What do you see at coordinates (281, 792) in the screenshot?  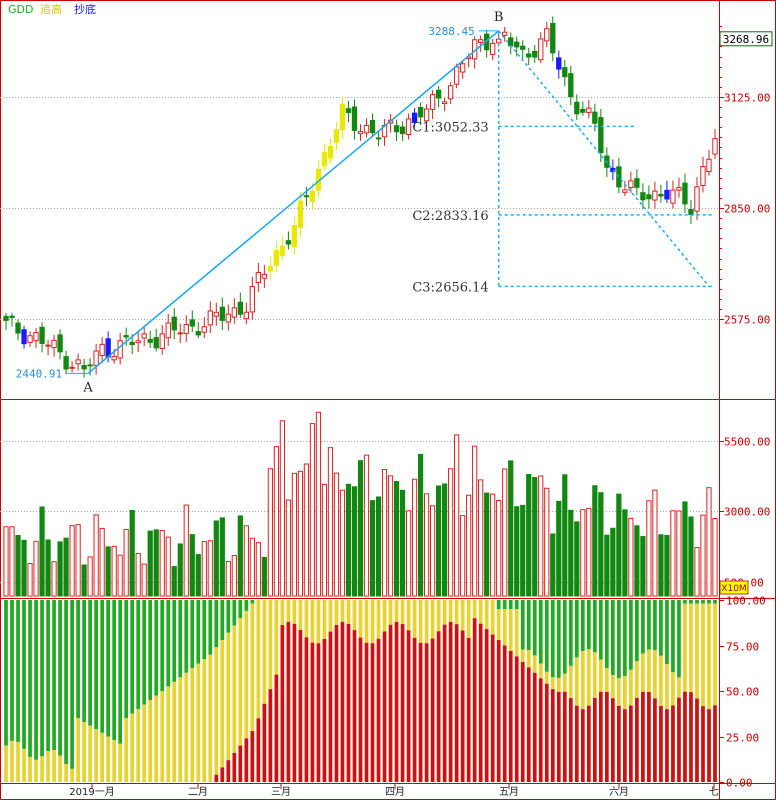 I see `x-tick-label: 三月` at bounding box center [281, 792].